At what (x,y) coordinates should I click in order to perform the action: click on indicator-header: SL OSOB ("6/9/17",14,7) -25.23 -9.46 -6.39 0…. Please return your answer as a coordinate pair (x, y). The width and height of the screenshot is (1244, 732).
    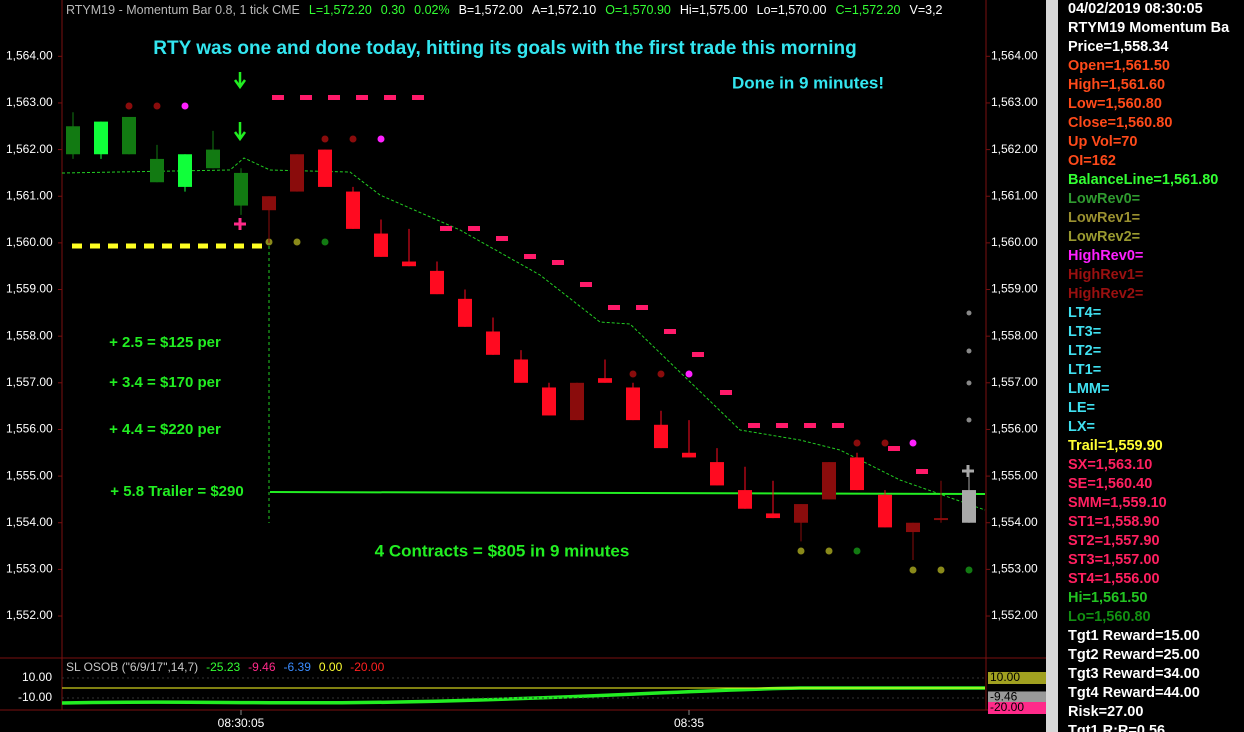
    Looking at the image, I should click on (229, 667).